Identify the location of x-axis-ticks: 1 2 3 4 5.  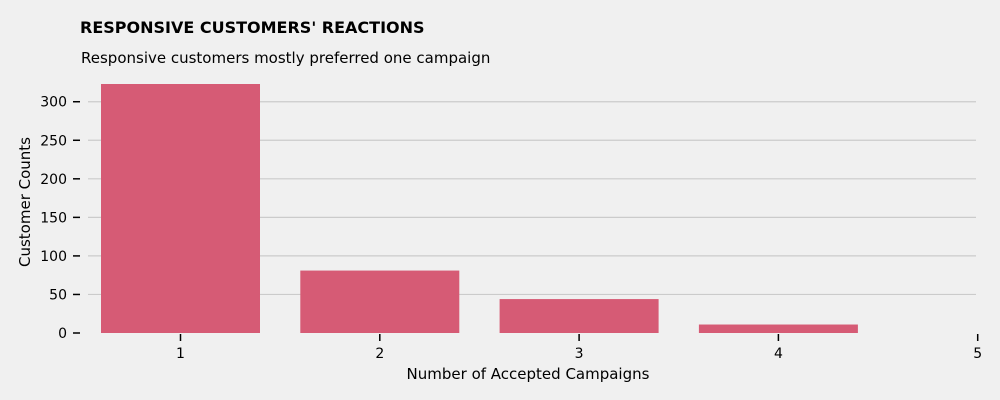
(579, 348).